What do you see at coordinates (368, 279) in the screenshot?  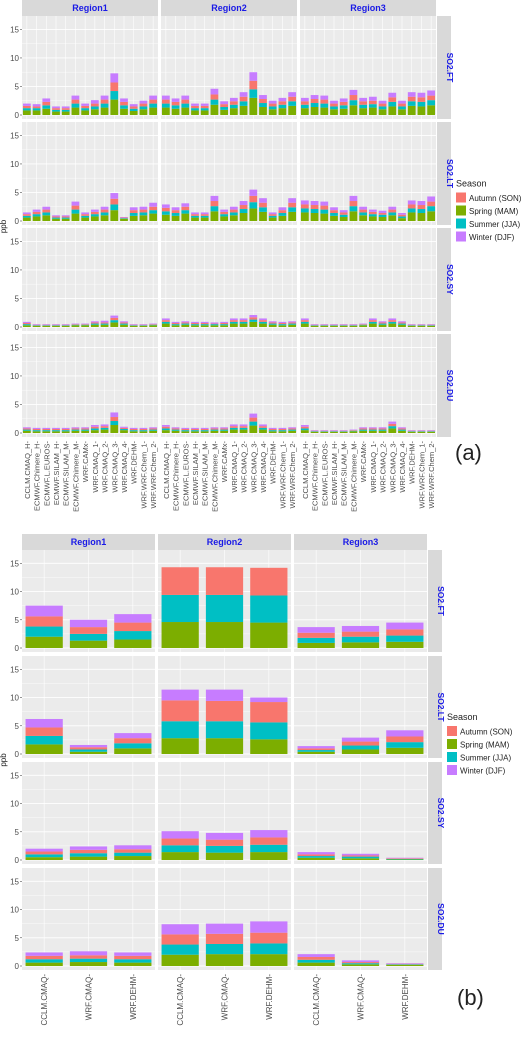 I see `facet-panel` at bounding box center [368, 279].